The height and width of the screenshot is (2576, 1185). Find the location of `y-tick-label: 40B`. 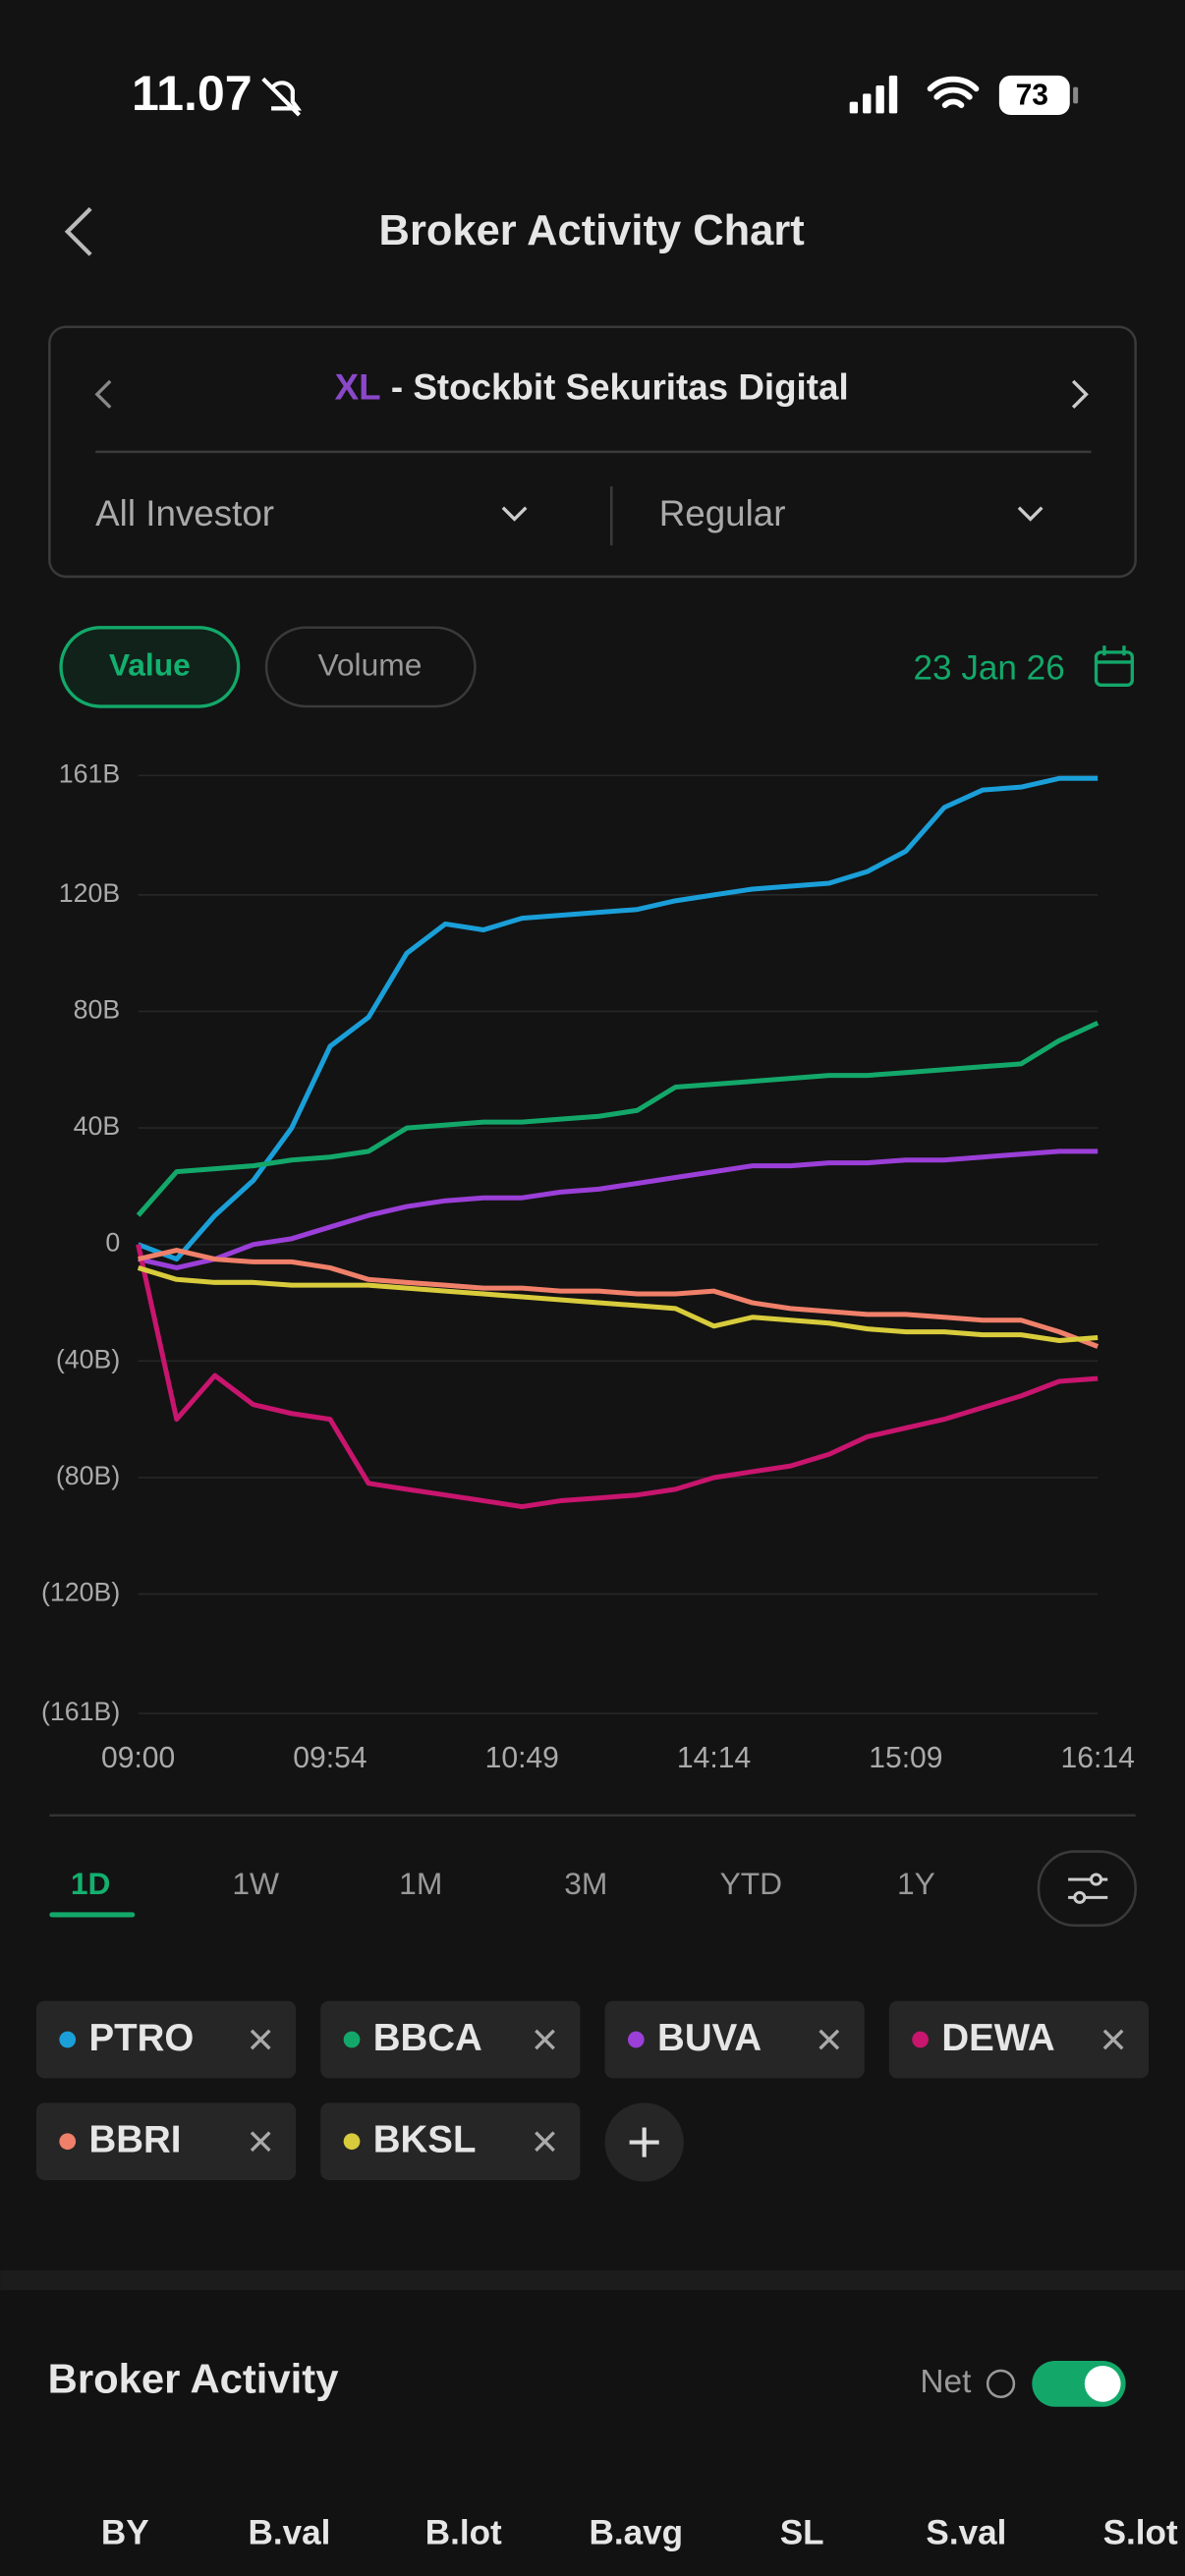

y-tick-label: 40B is located at coordinates (98, 1126).